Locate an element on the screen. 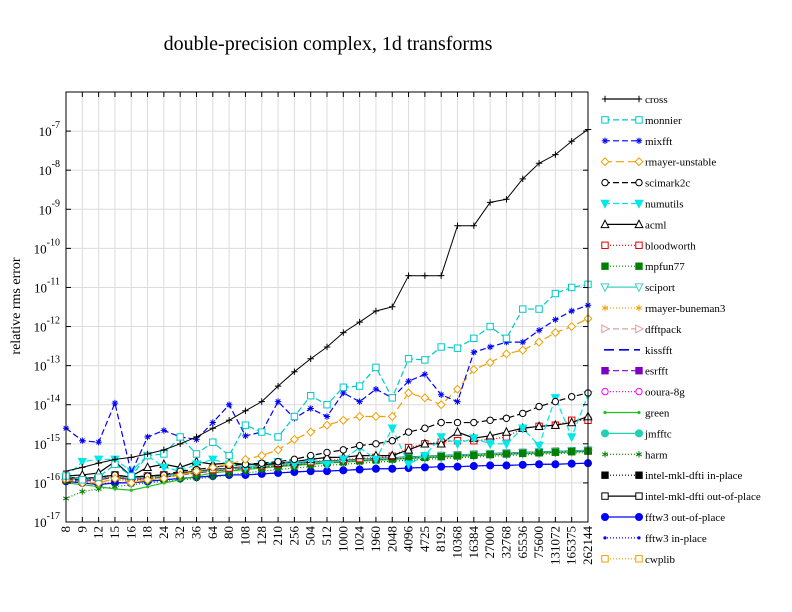  legend-marker-dfftpack-b is located at coordinates (640, 329).